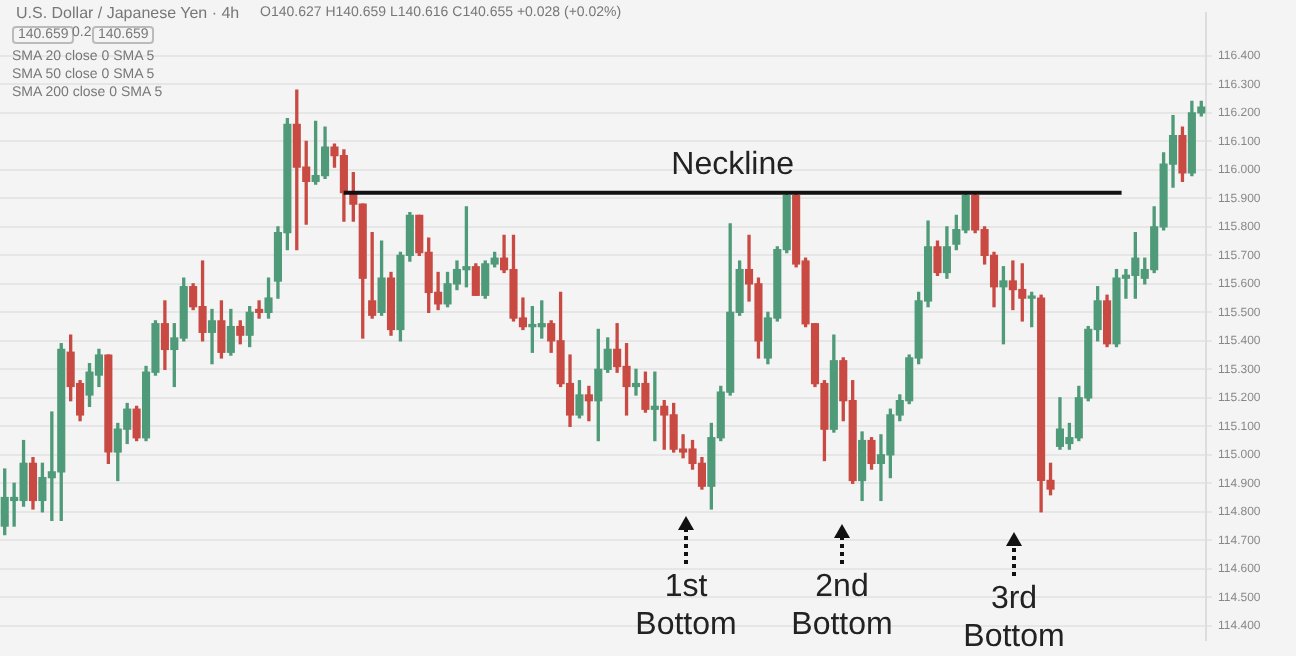 The height and width of the screenshot is (656, 1296). What do you see at coordinates (686, 606) in the screenshot?
I see `annotation: 1st Bottom` at bounding box center [686, 606].